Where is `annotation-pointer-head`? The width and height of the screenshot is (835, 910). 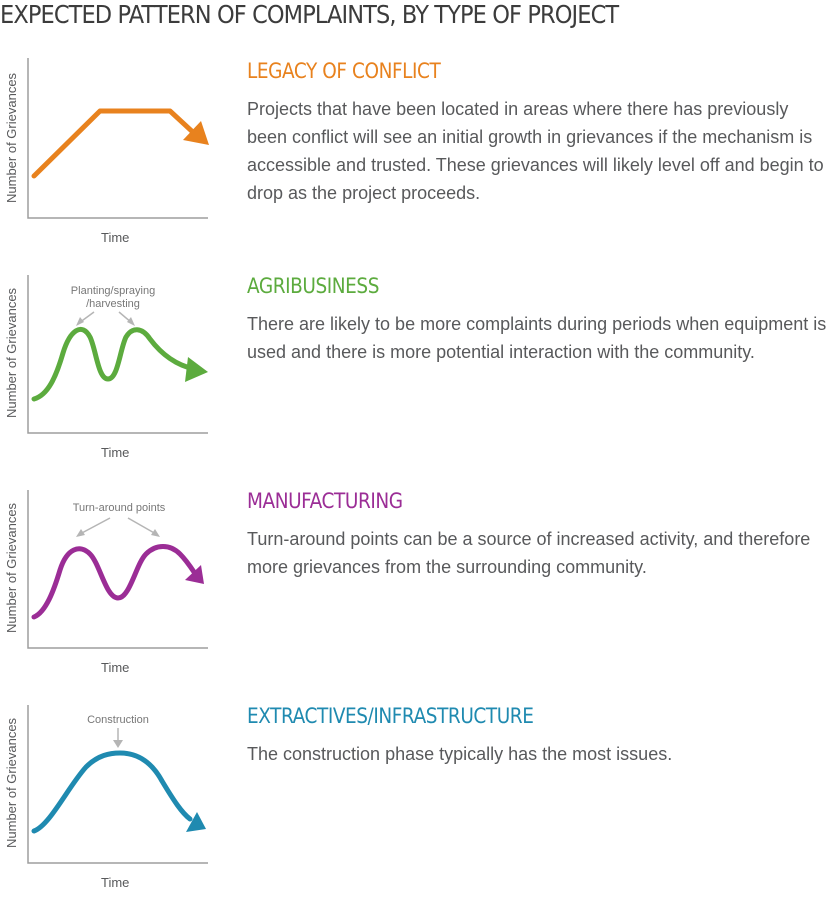 annotation-pointer-head is located at coordinates (118, 744).